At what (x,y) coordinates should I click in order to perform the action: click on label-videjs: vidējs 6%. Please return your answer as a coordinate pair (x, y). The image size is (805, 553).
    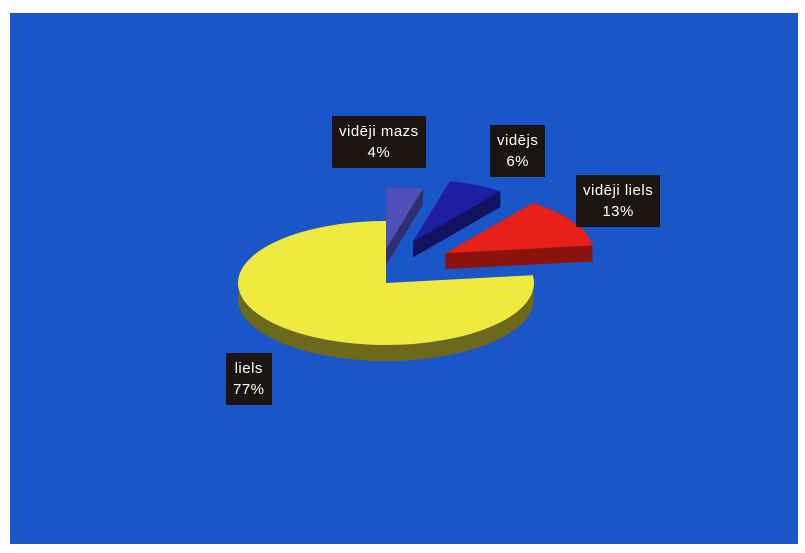
    Looking at the image, I should click on (518, 151).